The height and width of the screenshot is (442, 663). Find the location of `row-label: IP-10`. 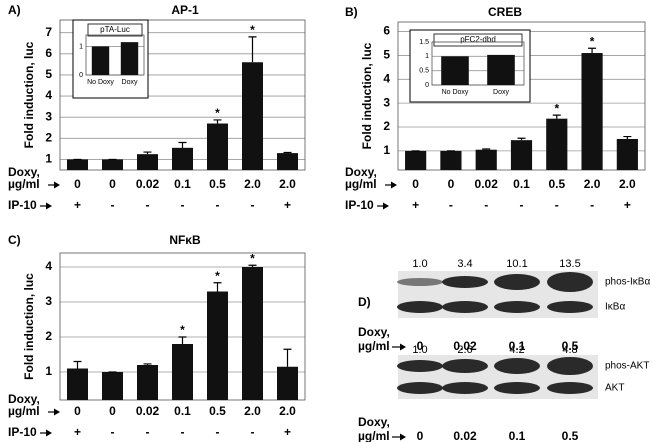

row-label: IP-10 is located at coordinates (359, 205).